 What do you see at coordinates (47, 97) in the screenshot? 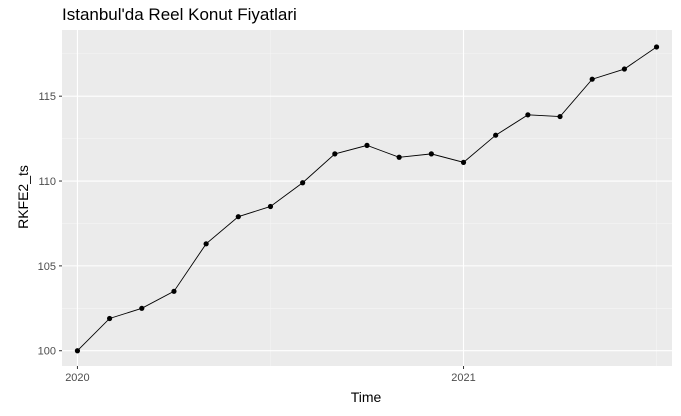
I see `y-tick-label: 115` at bounding box center [47, 97].